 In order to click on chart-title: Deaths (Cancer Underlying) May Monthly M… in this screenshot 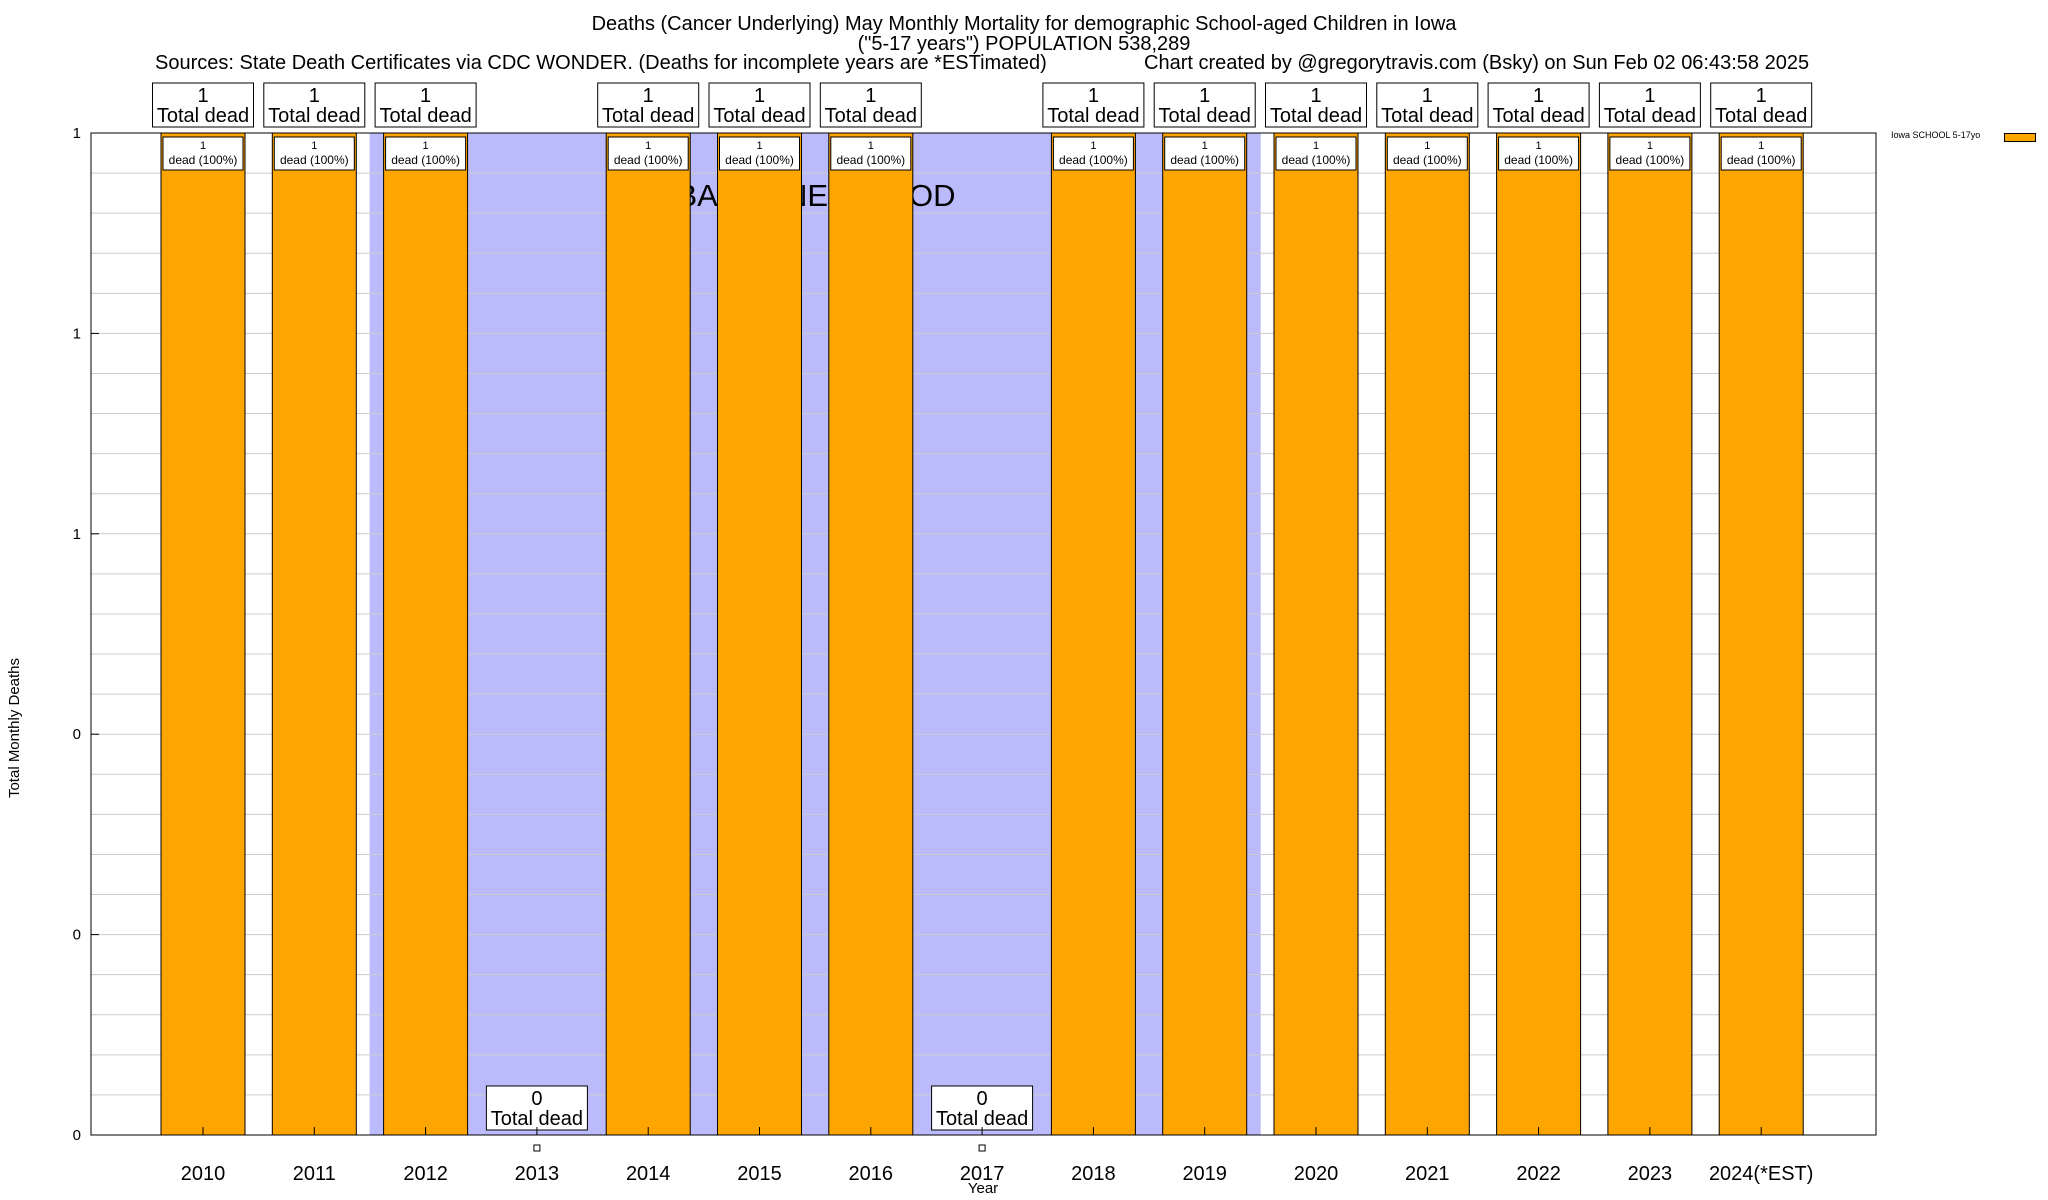, I will do `click(1024, 24)`.